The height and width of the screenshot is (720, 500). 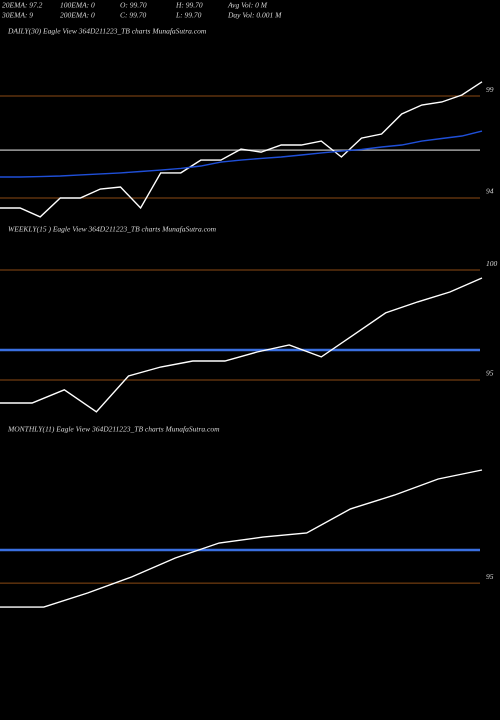 I want to click on header-stat: 30EMA: 9, so click(x=17, y=15).